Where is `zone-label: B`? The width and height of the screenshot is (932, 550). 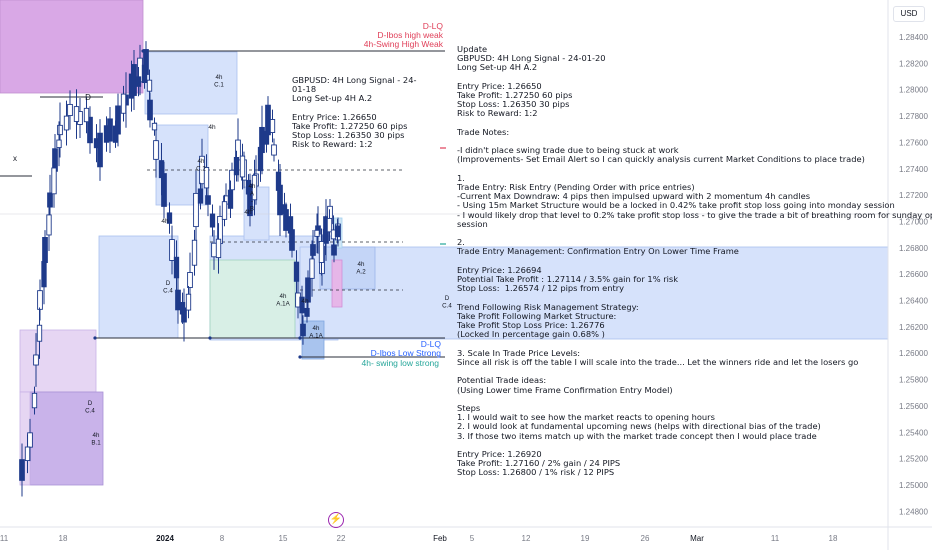 zone-label: B is located at coordinates (252, 209).